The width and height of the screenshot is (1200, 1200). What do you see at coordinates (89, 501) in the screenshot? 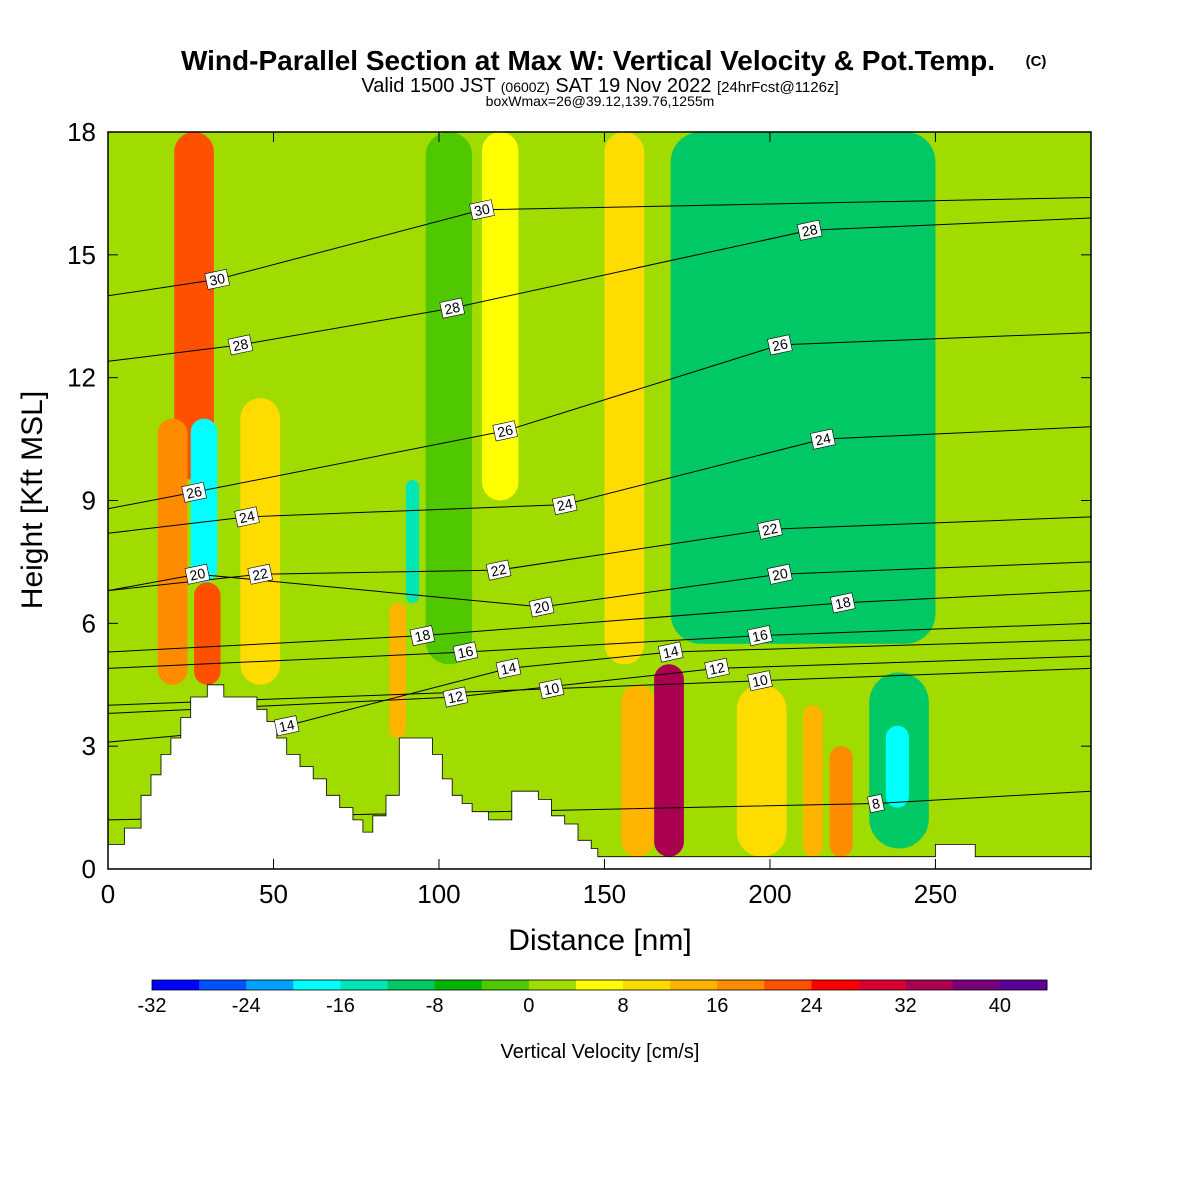
I see `y-tick-label: 9` at bounding box center [89, 501].